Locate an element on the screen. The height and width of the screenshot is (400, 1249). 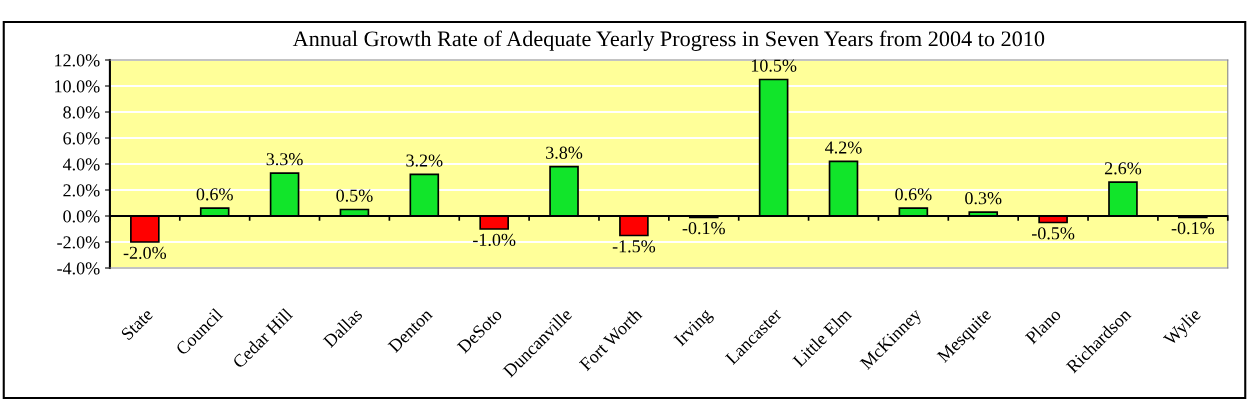
data-label: 0.3% is located at coordinates (983, 198).